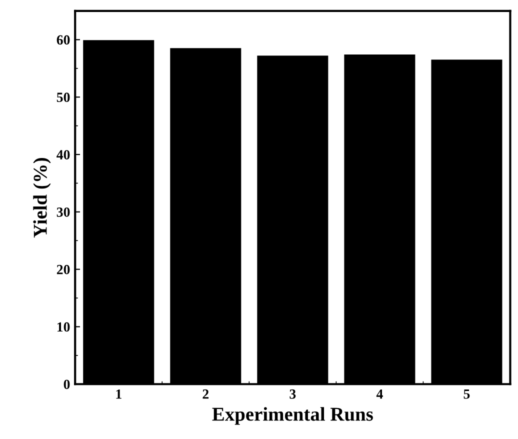 Image resolution: width=518 pixels, height=439 pixels. What do you see at coordinates (467, 394) in the screenshot?
I see `x-tick-label: 5` at bounding box center [467, 394].